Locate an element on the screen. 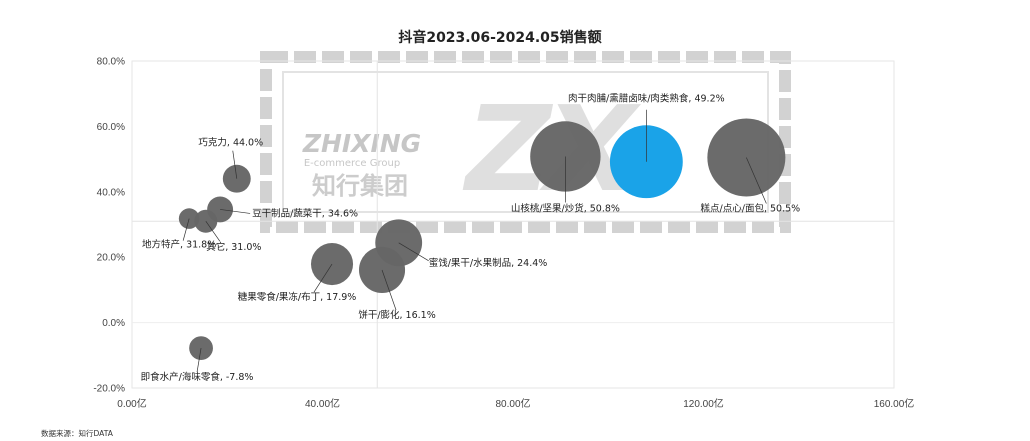  y-tick-label: 60.0% is located at coordinates (111, 127).